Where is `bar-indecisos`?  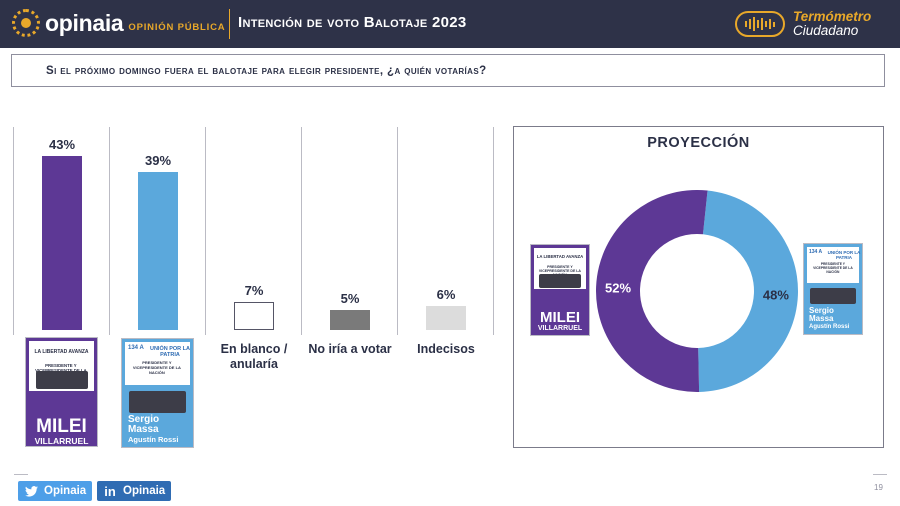
bar-indecisos is located at coordinates (446, 318).